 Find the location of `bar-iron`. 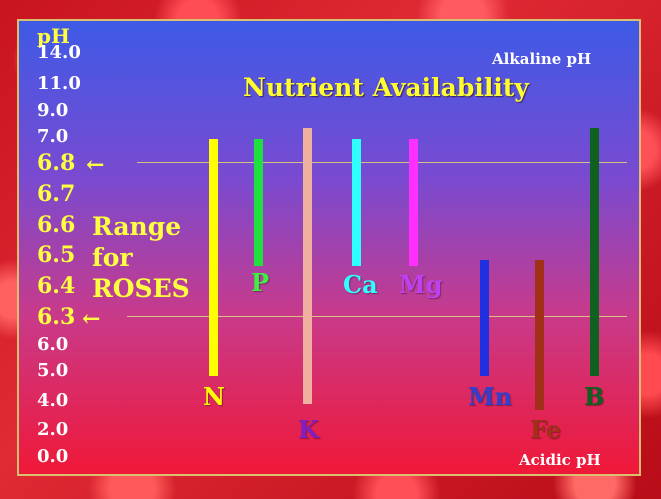

bar-iron is located at coordinates (539, 335).